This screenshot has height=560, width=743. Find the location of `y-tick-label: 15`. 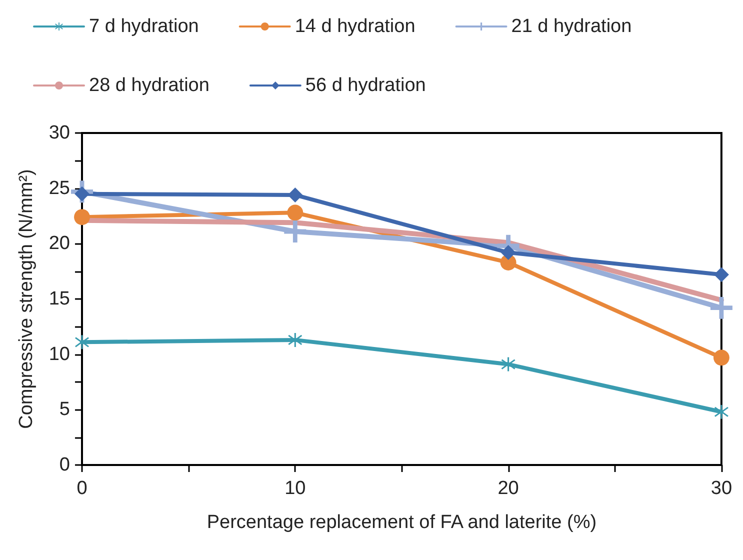

y-tick-label: 15 is located at coordinates (59, 299).